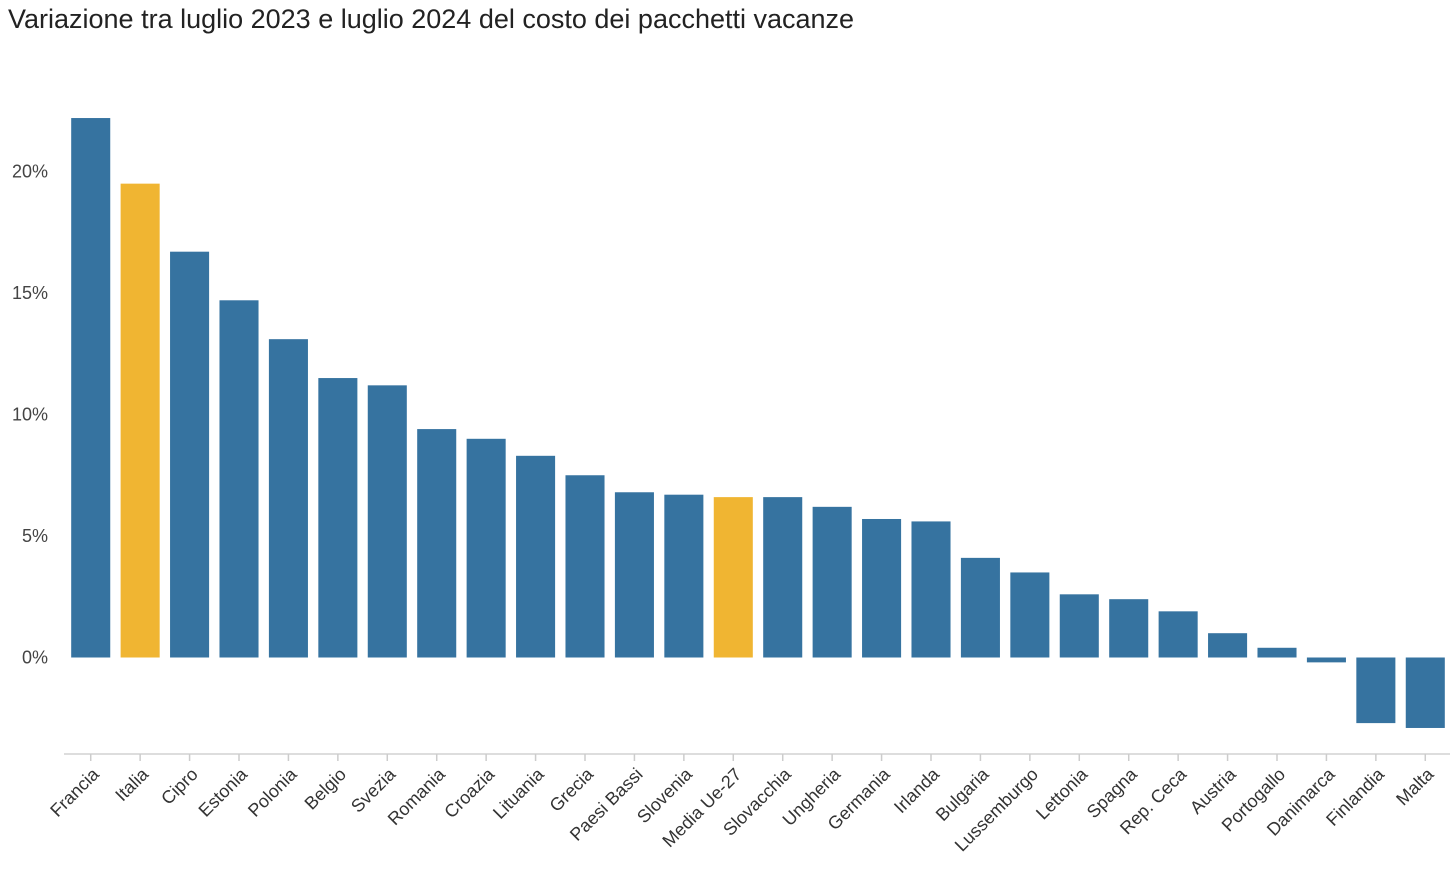 Image resolution: width=1456 pixels, height=875 pixels. I want to click on y-tick-label: 15%, so click(30, 293).